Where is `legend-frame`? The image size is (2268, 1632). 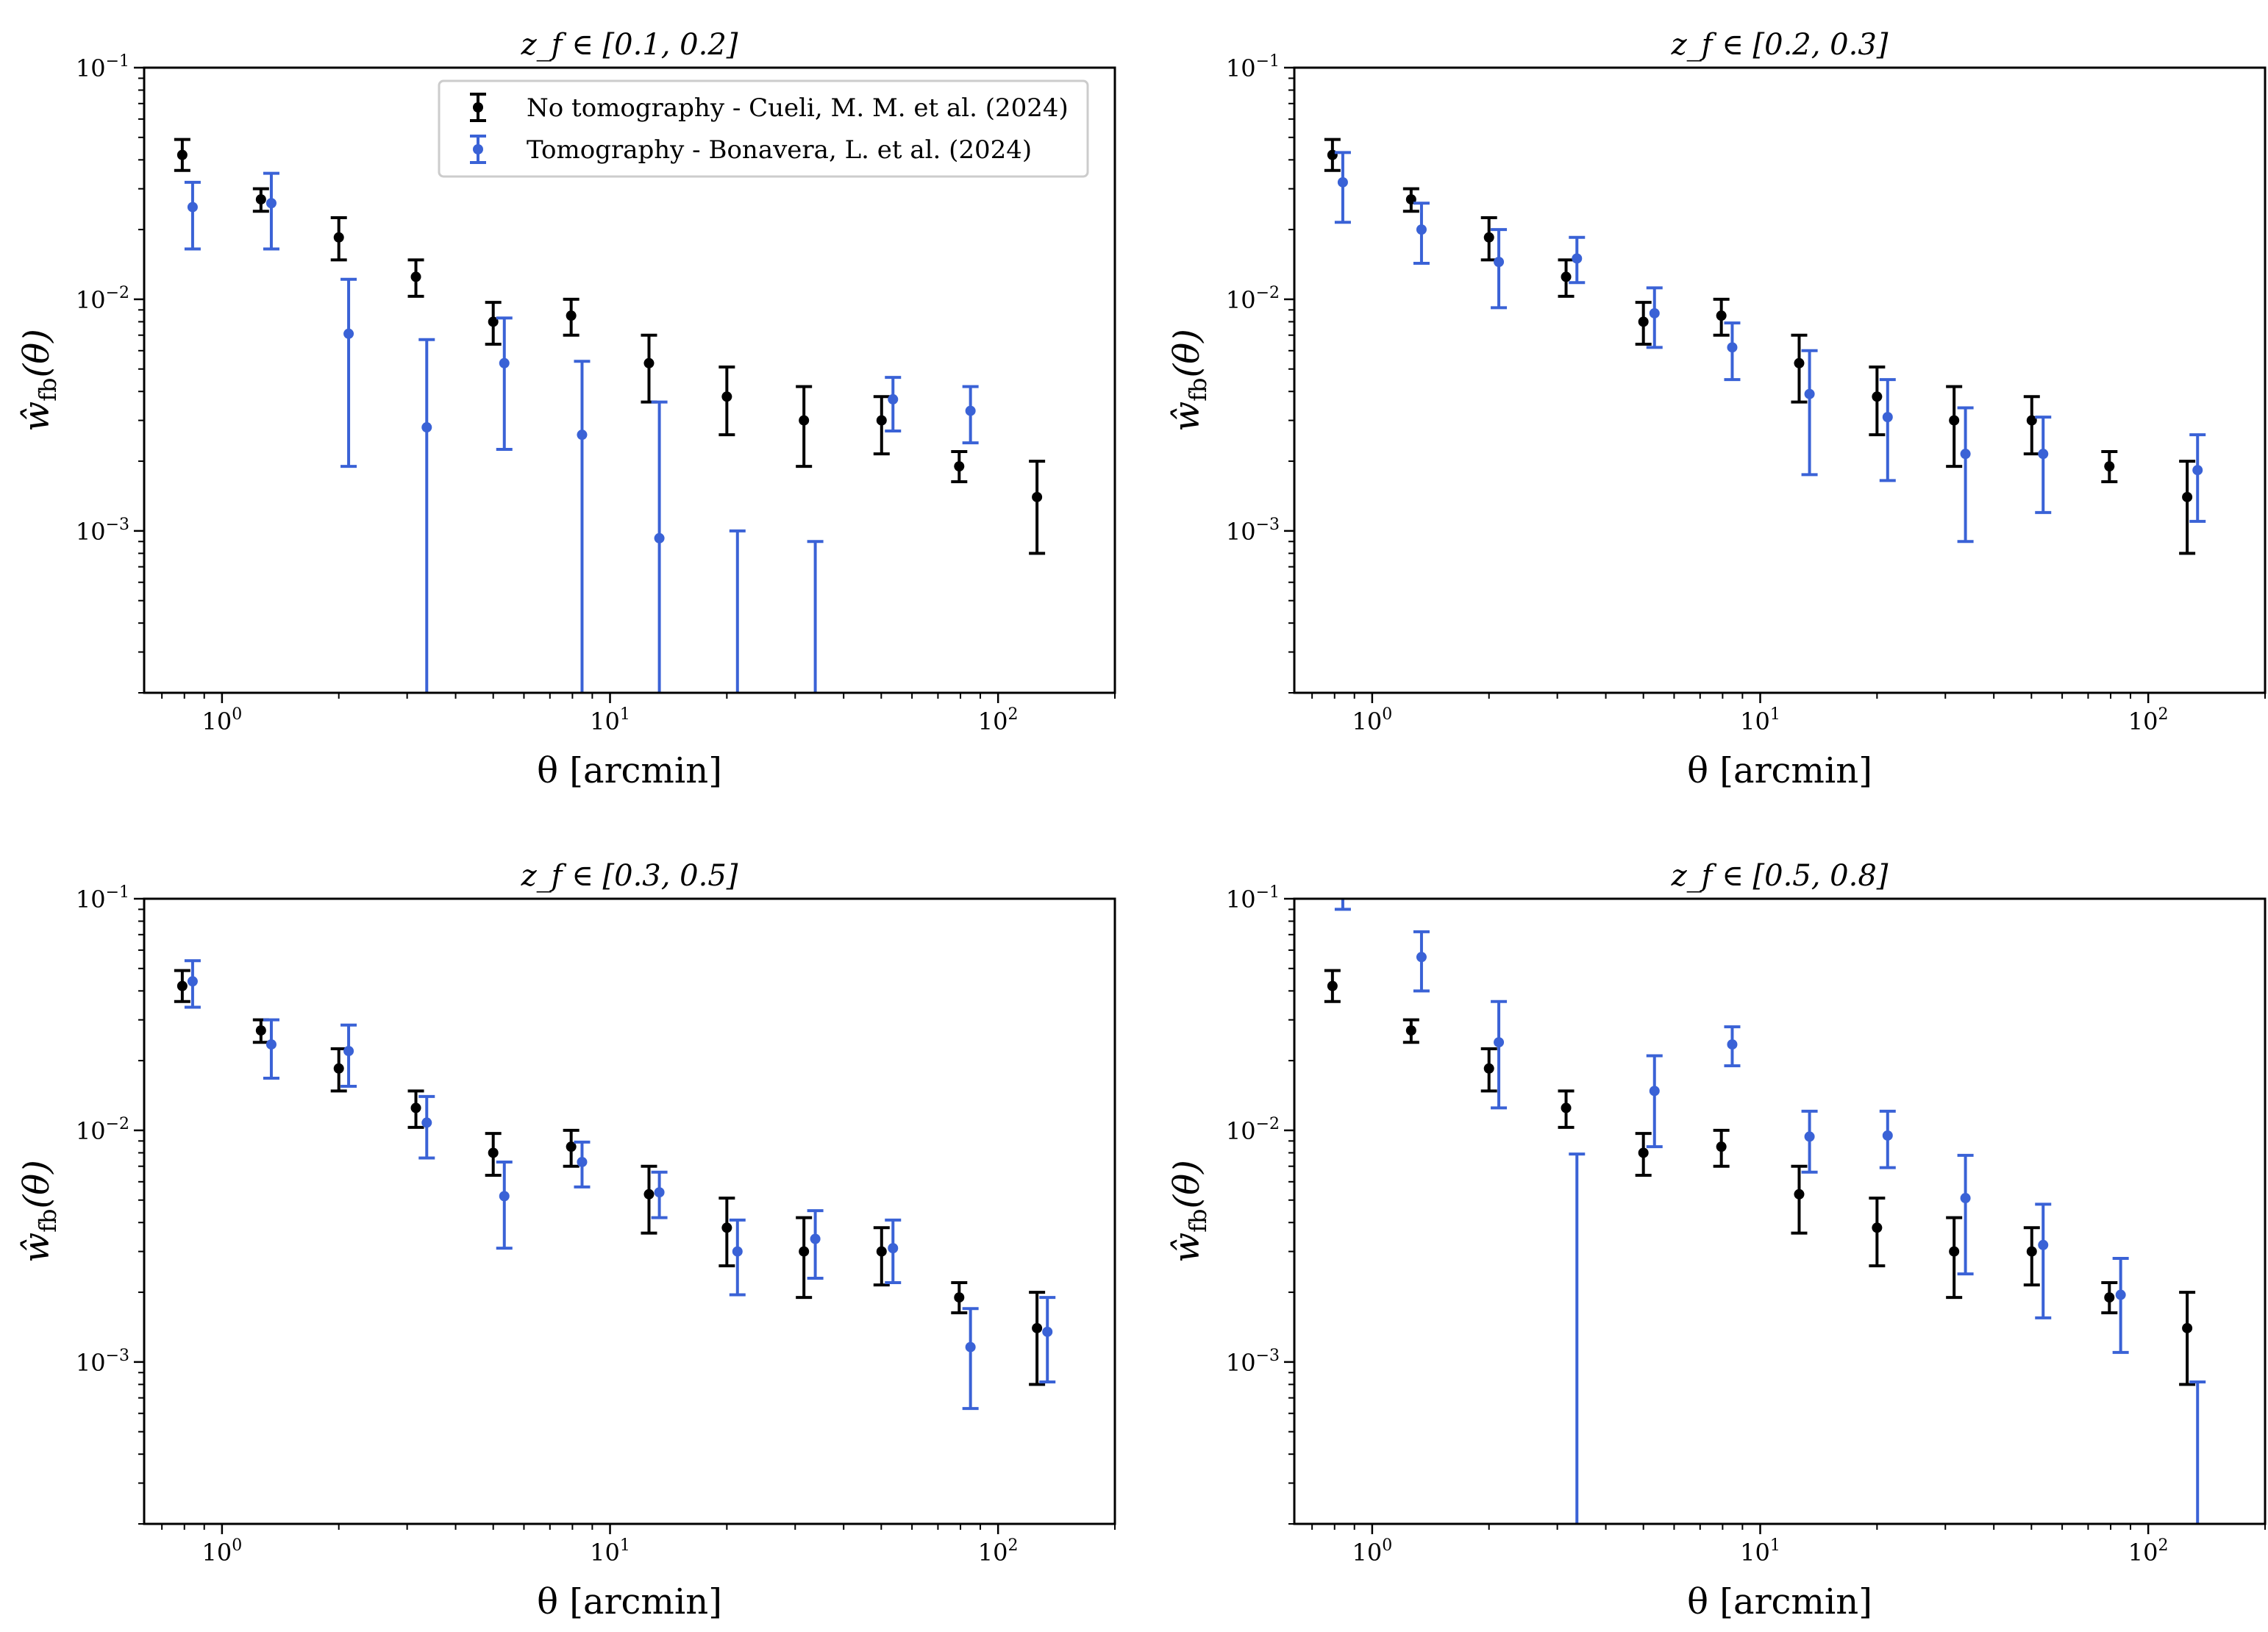 legend-frame is located at coordinates (764, 128).